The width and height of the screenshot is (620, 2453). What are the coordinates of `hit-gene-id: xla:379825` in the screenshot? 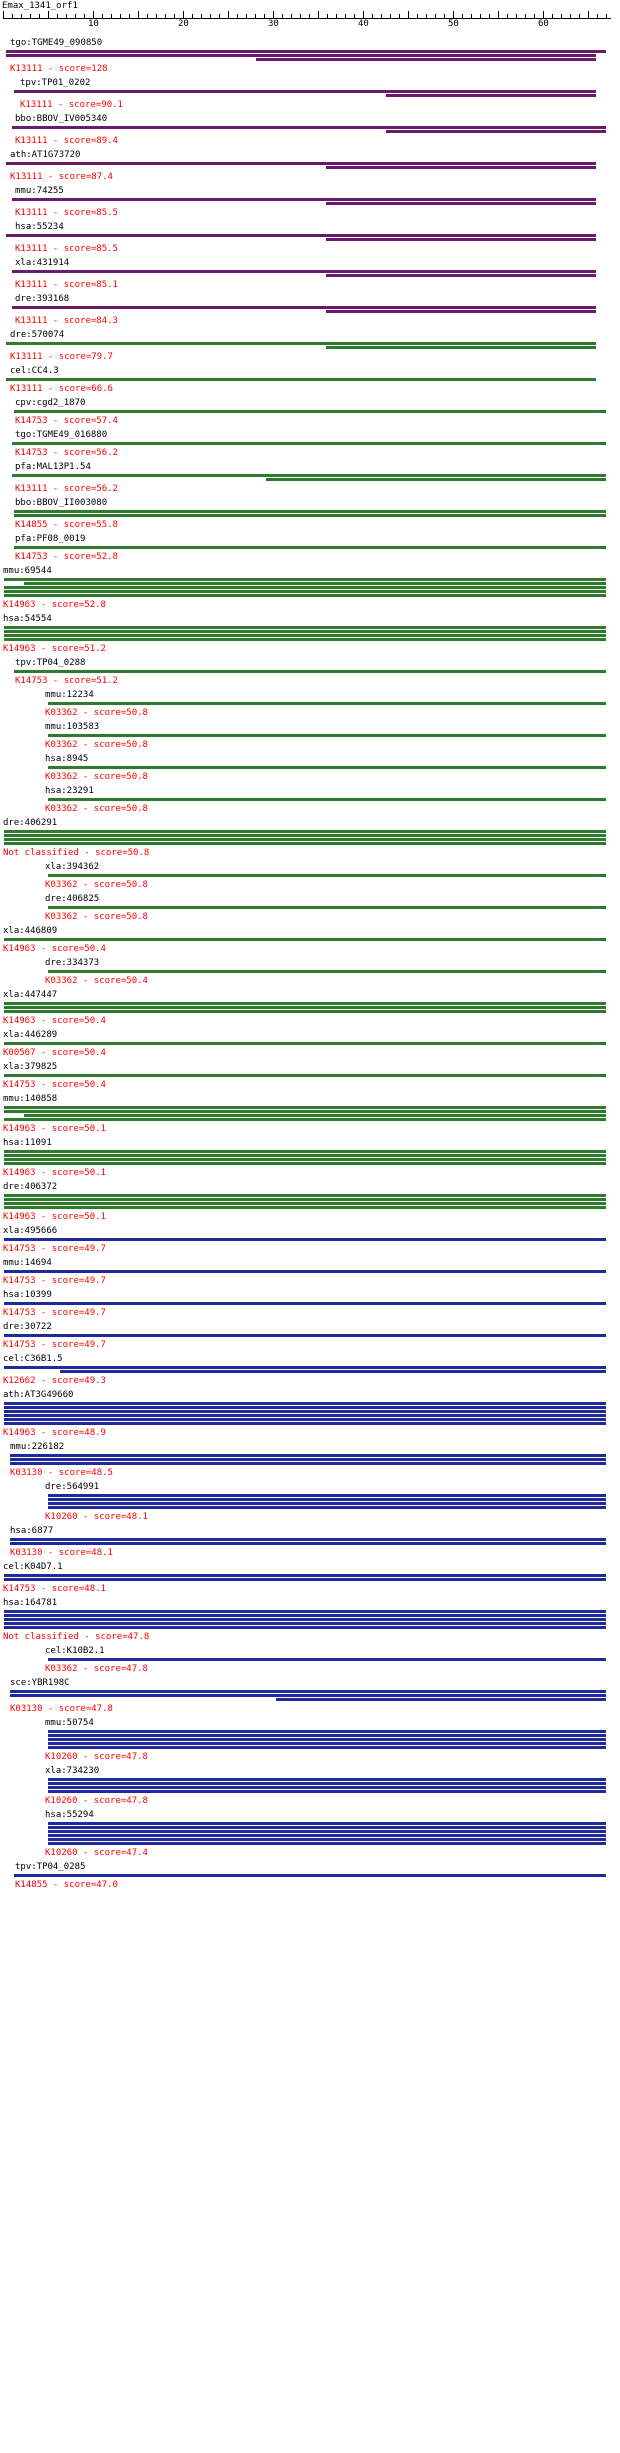 It's located at (30, 1067).